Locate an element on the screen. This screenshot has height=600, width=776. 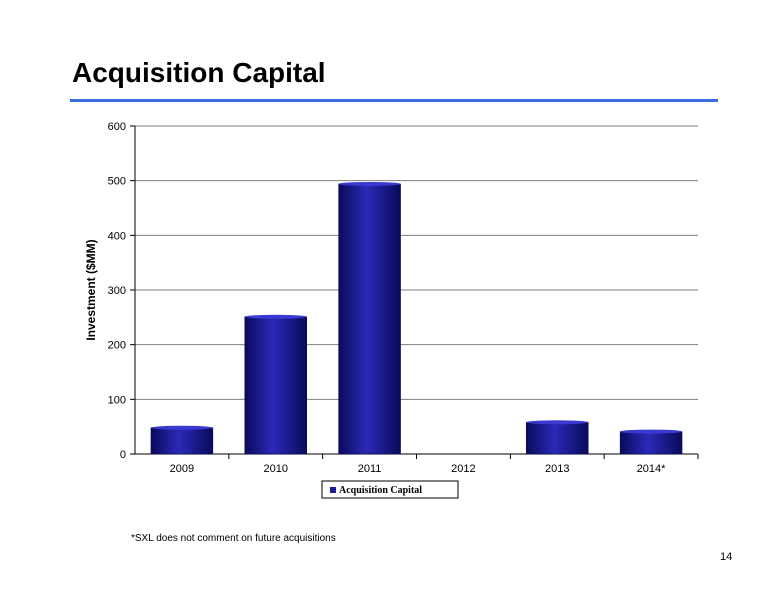
y-tick-label: 400 is located at coordinates (117, 236).